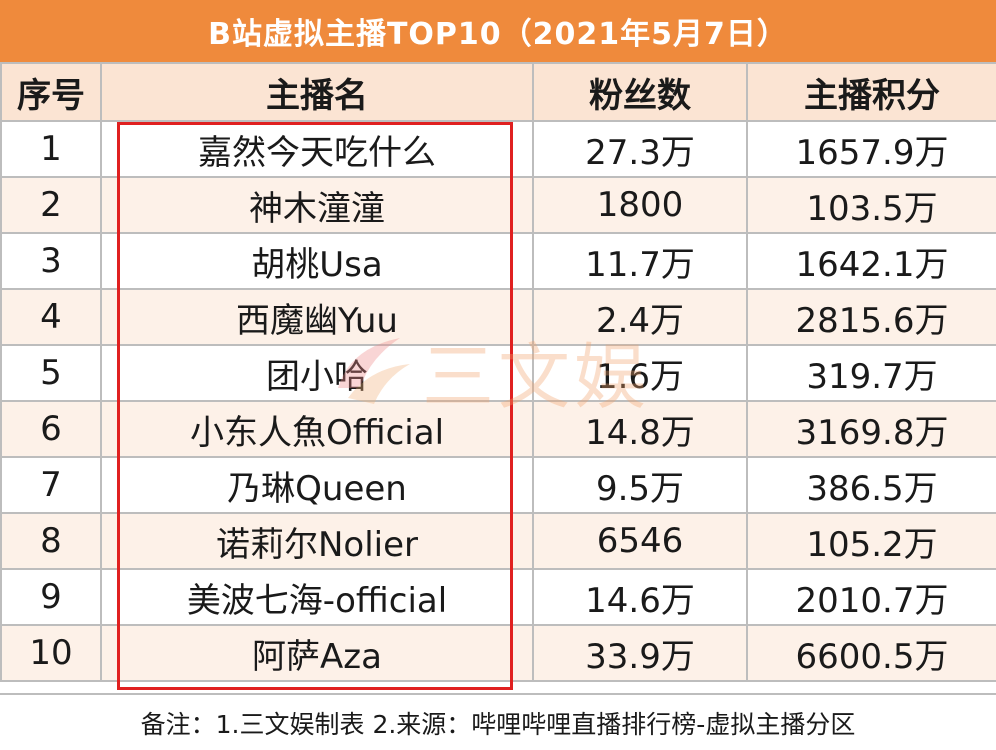 Image resolution: width=996 pixels, height=750 pixels. What do you see at coordinates (871, 373) in the screenshot?
I see `cell-score: 319.7万` at bounding box center [871, 373].